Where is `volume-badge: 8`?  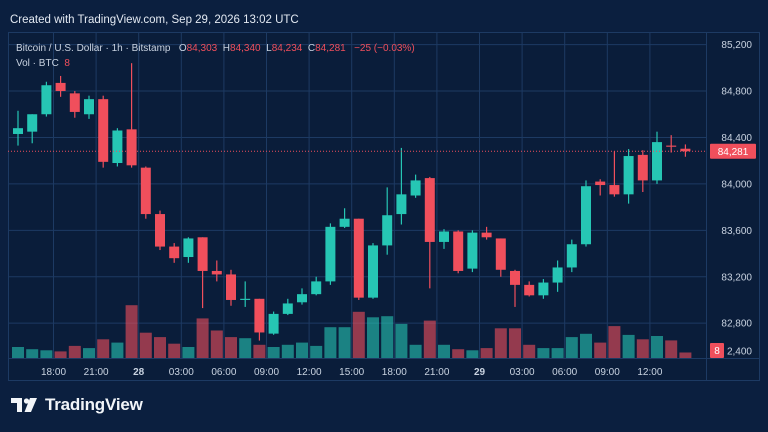 volume-badge: 8 is located at coordinates (717, 350).